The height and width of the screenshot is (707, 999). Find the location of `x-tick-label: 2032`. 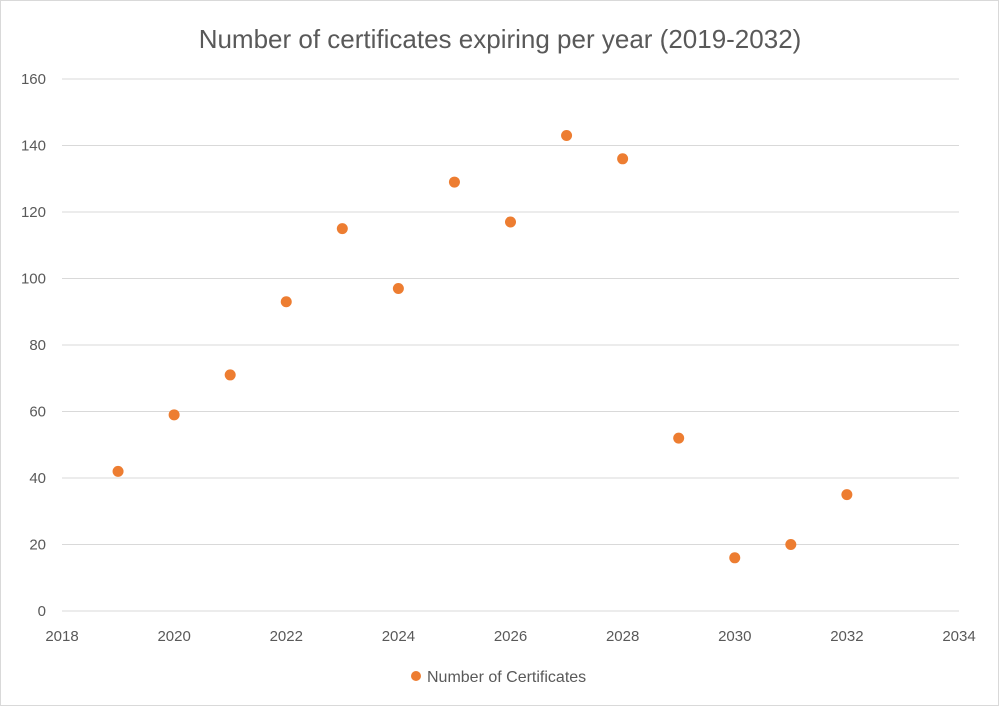

x-tick-label: 2032 is located at coordinates (846, 636).